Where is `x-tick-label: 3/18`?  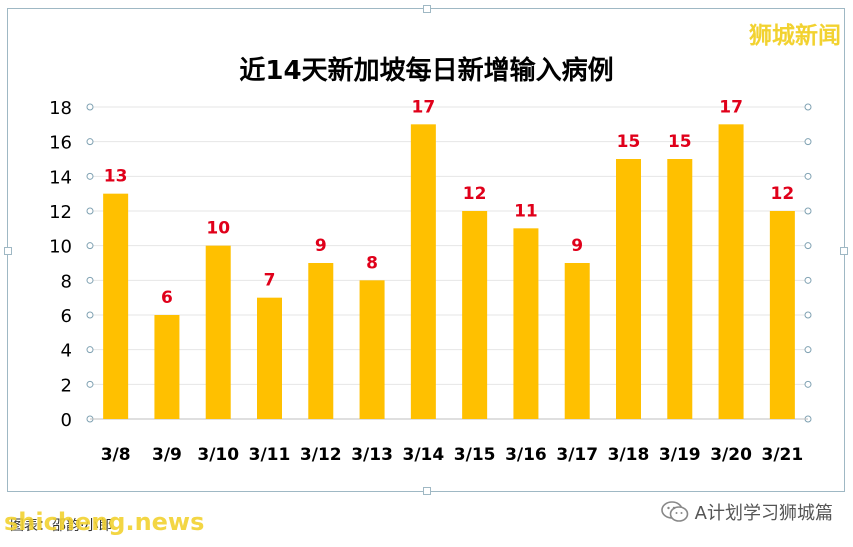
x-tick-label: 3/18 is located at coordinates (629, 455).